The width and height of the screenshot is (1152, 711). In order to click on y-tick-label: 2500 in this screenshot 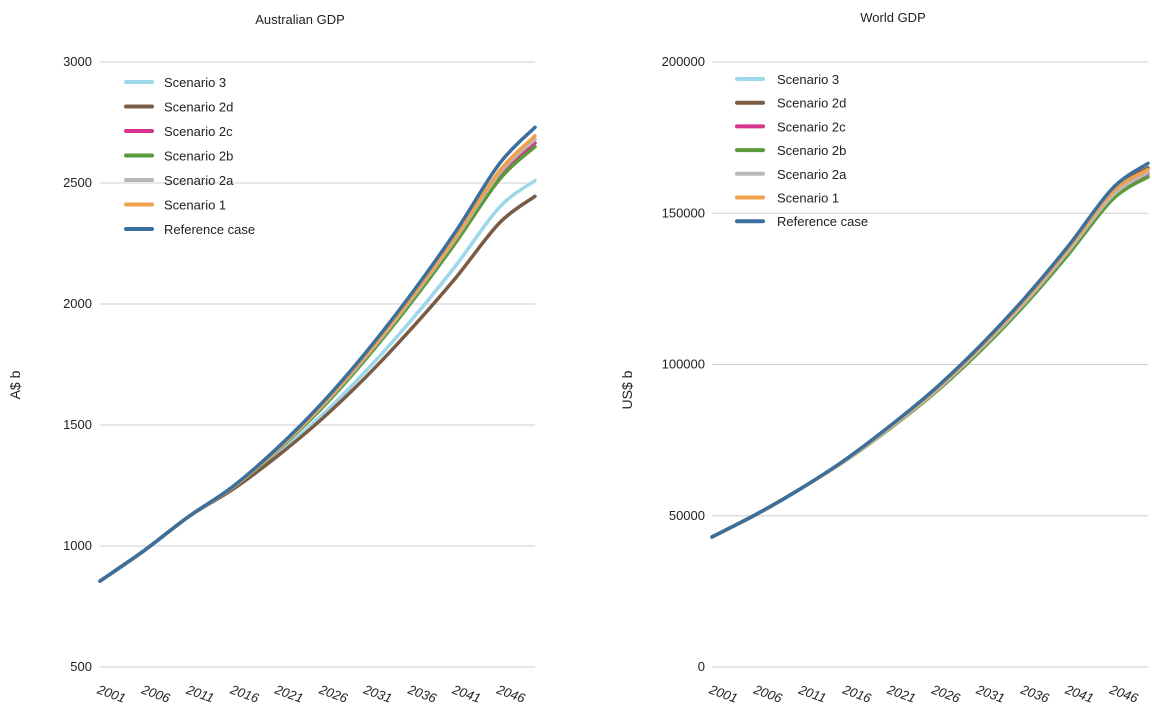, I will do `click(77, 182)`.